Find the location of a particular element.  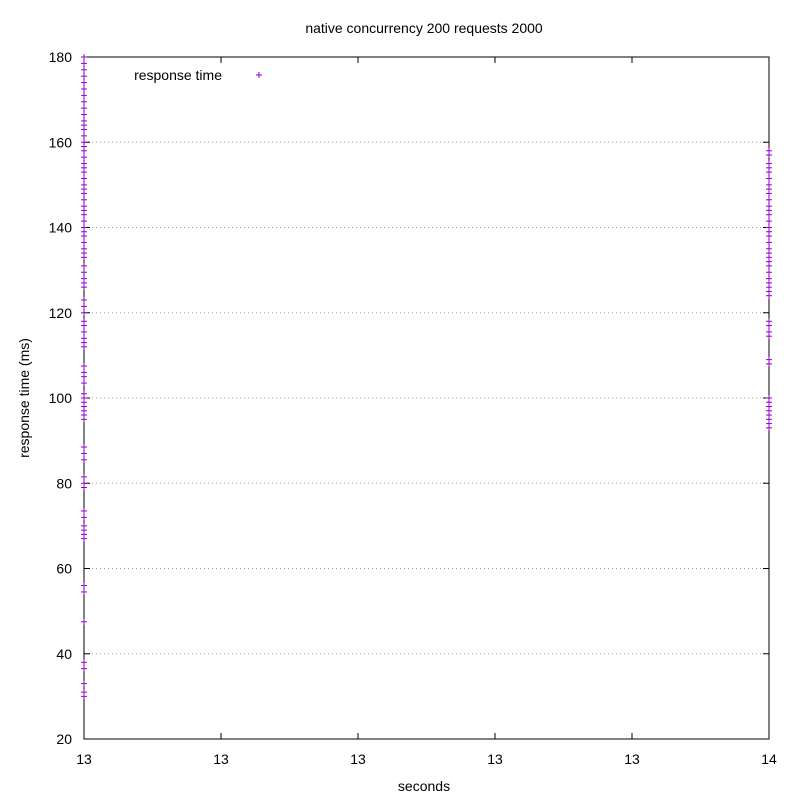

legend-marker-symbol is located at coordinates (259, 75).